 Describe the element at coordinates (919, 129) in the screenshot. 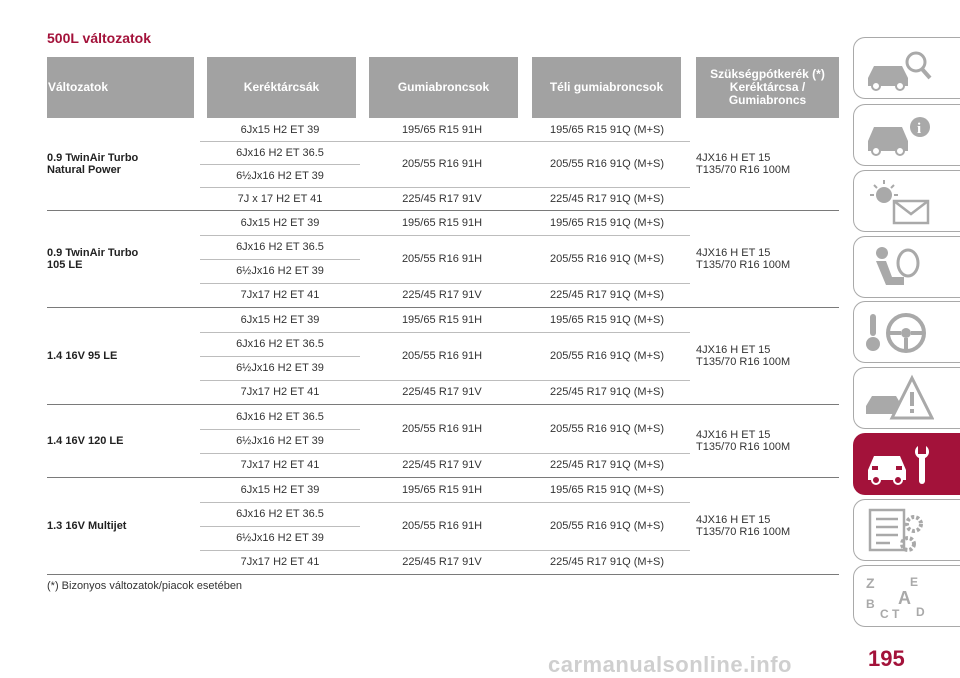

I see `svg-text: i` at that location.